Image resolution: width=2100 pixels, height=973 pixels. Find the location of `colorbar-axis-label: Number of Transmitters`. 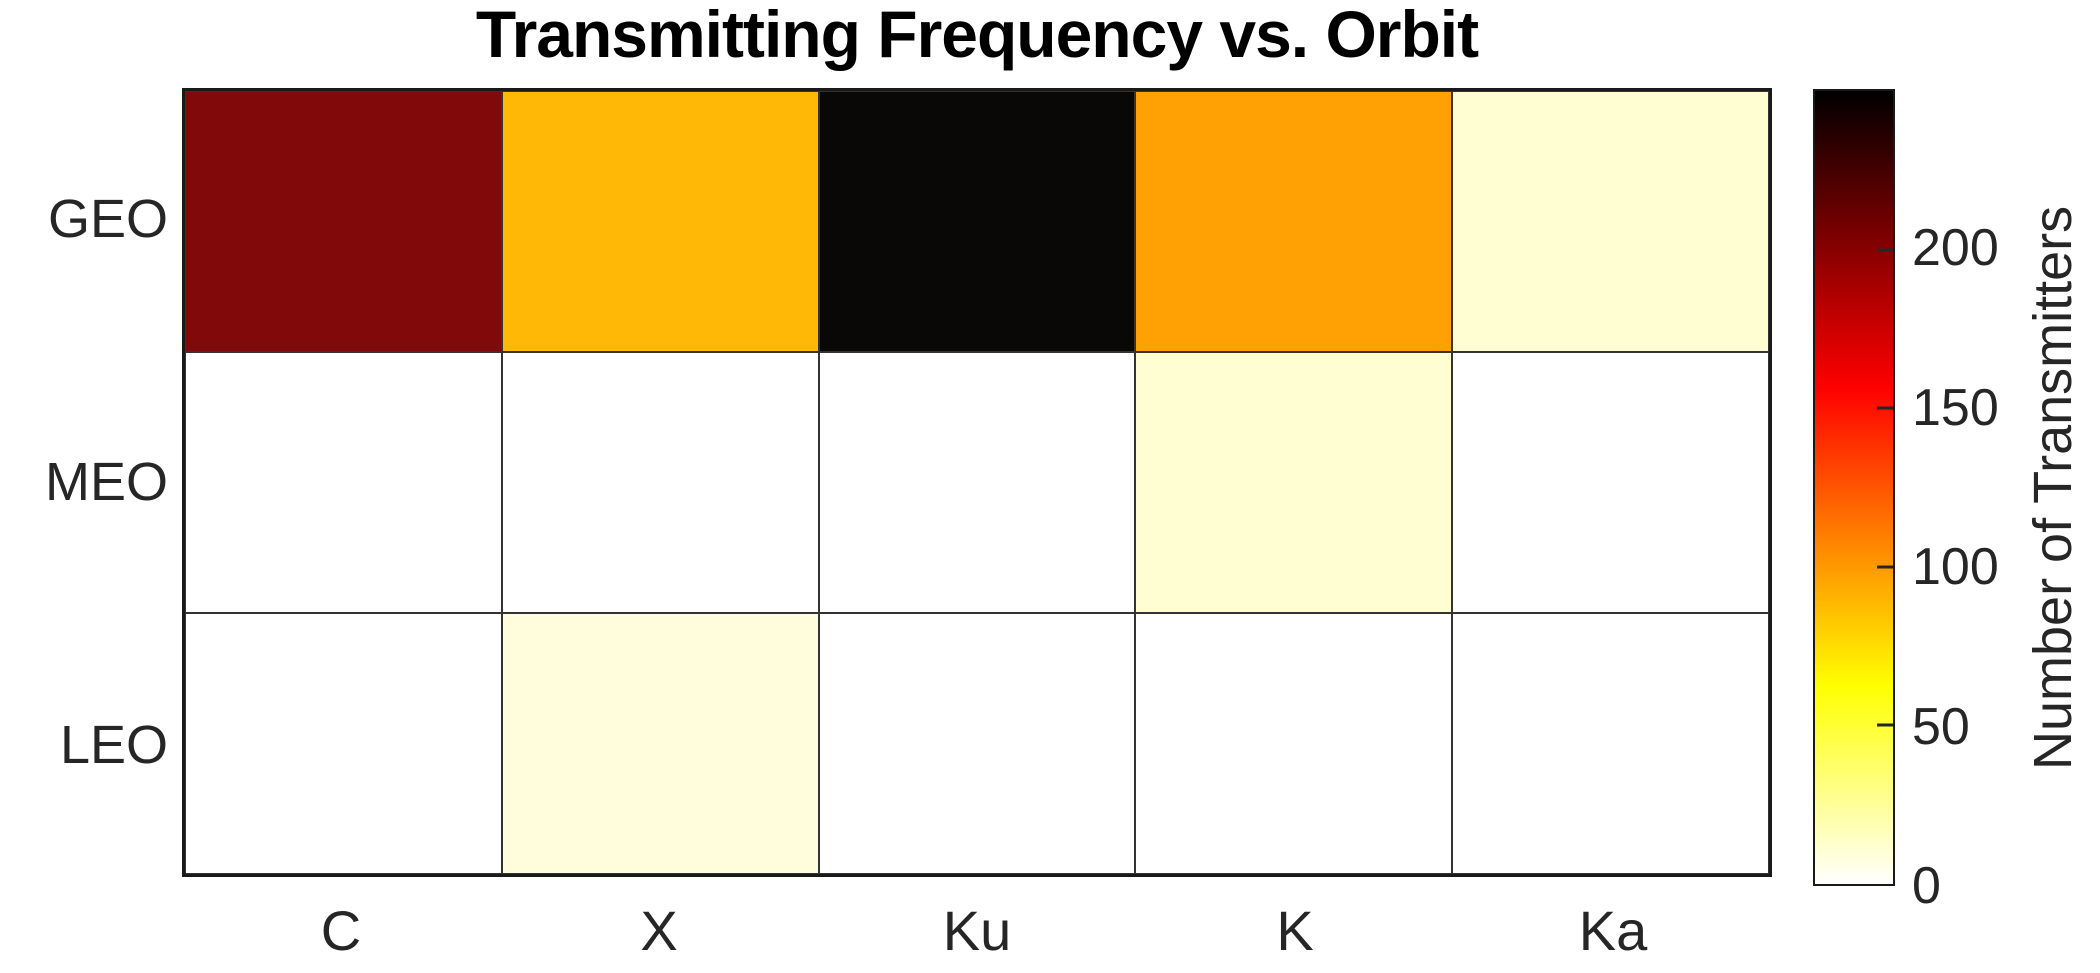

colorbar-axis-label: Number of Transmitters is located at coordinates (2053, 487).